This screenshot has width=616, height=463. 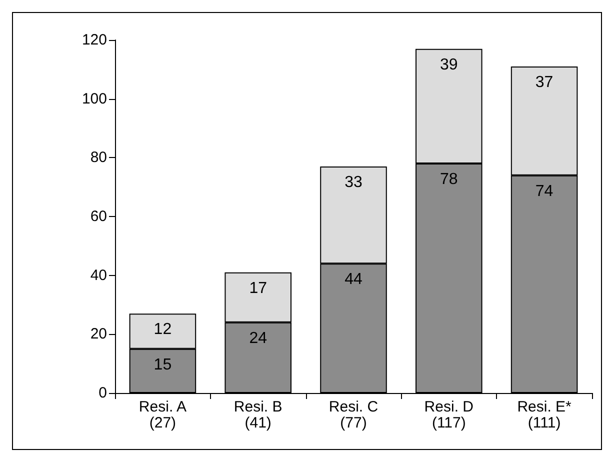 What do you see at coordinates (449, 415) in the screenshot?
I see `x-tick-label: Resi. D (117)` at bounding box center [449, 415].